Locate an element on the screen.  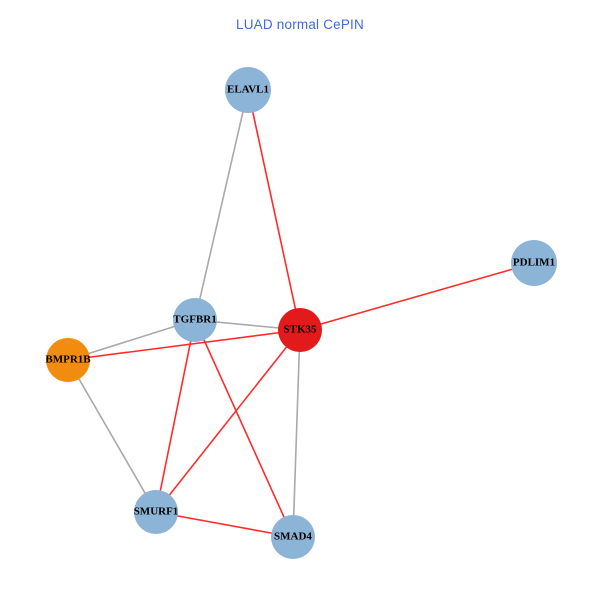
network-node-label: STK35 is located at coordinates (300, 330).